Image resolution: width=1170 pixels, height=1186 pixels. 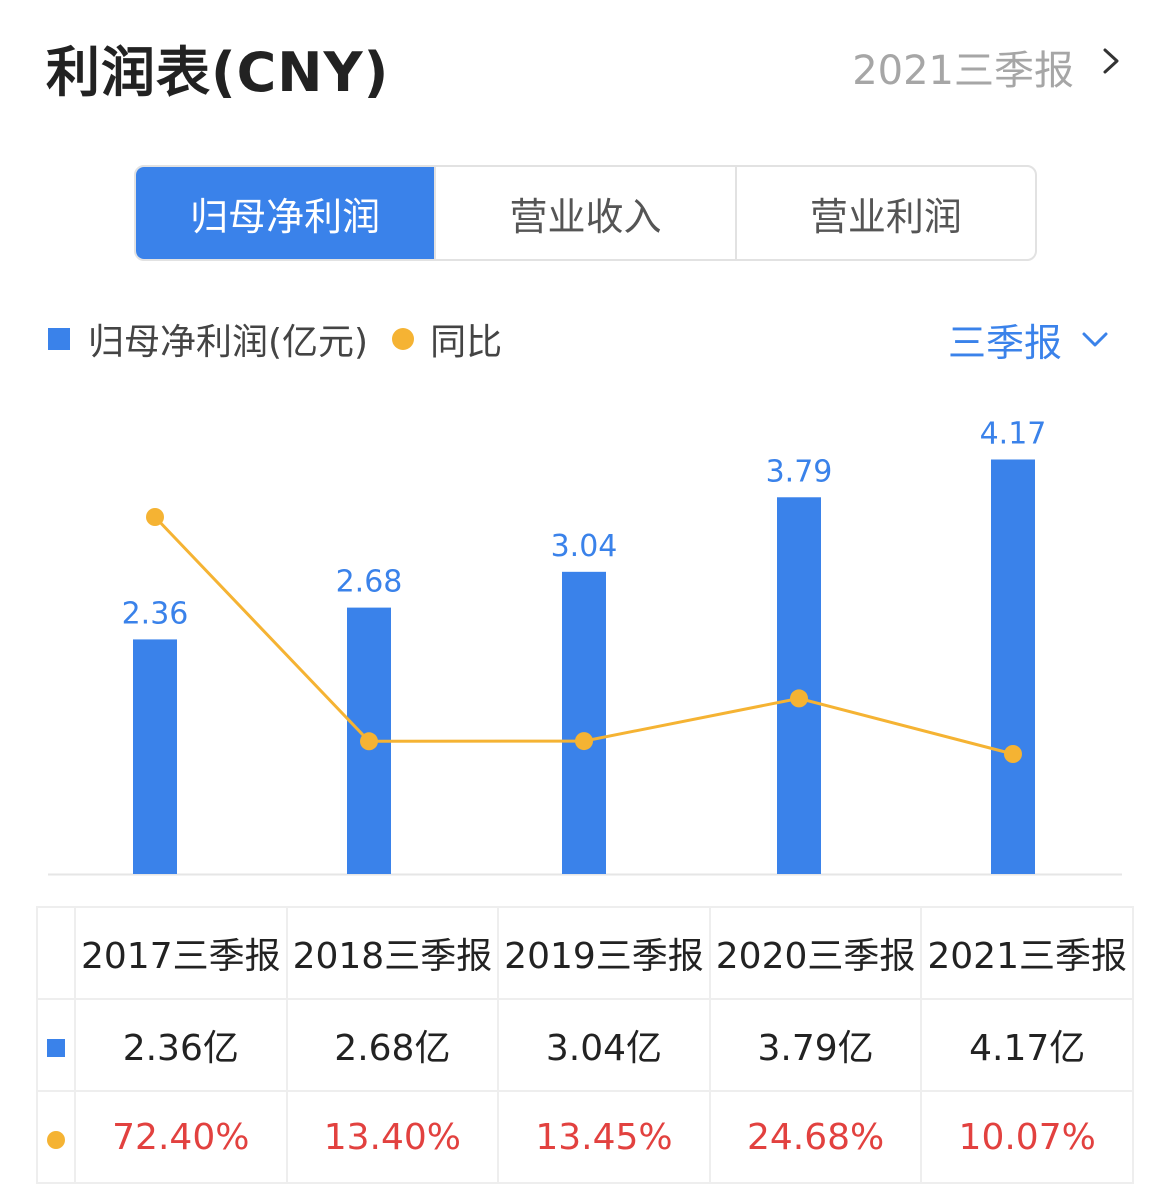 What do you see at coordinates (585, 60) in the screenshot?
I see `header: 利润表(CNY) 2021三季报` at bounding box center [585, 60].